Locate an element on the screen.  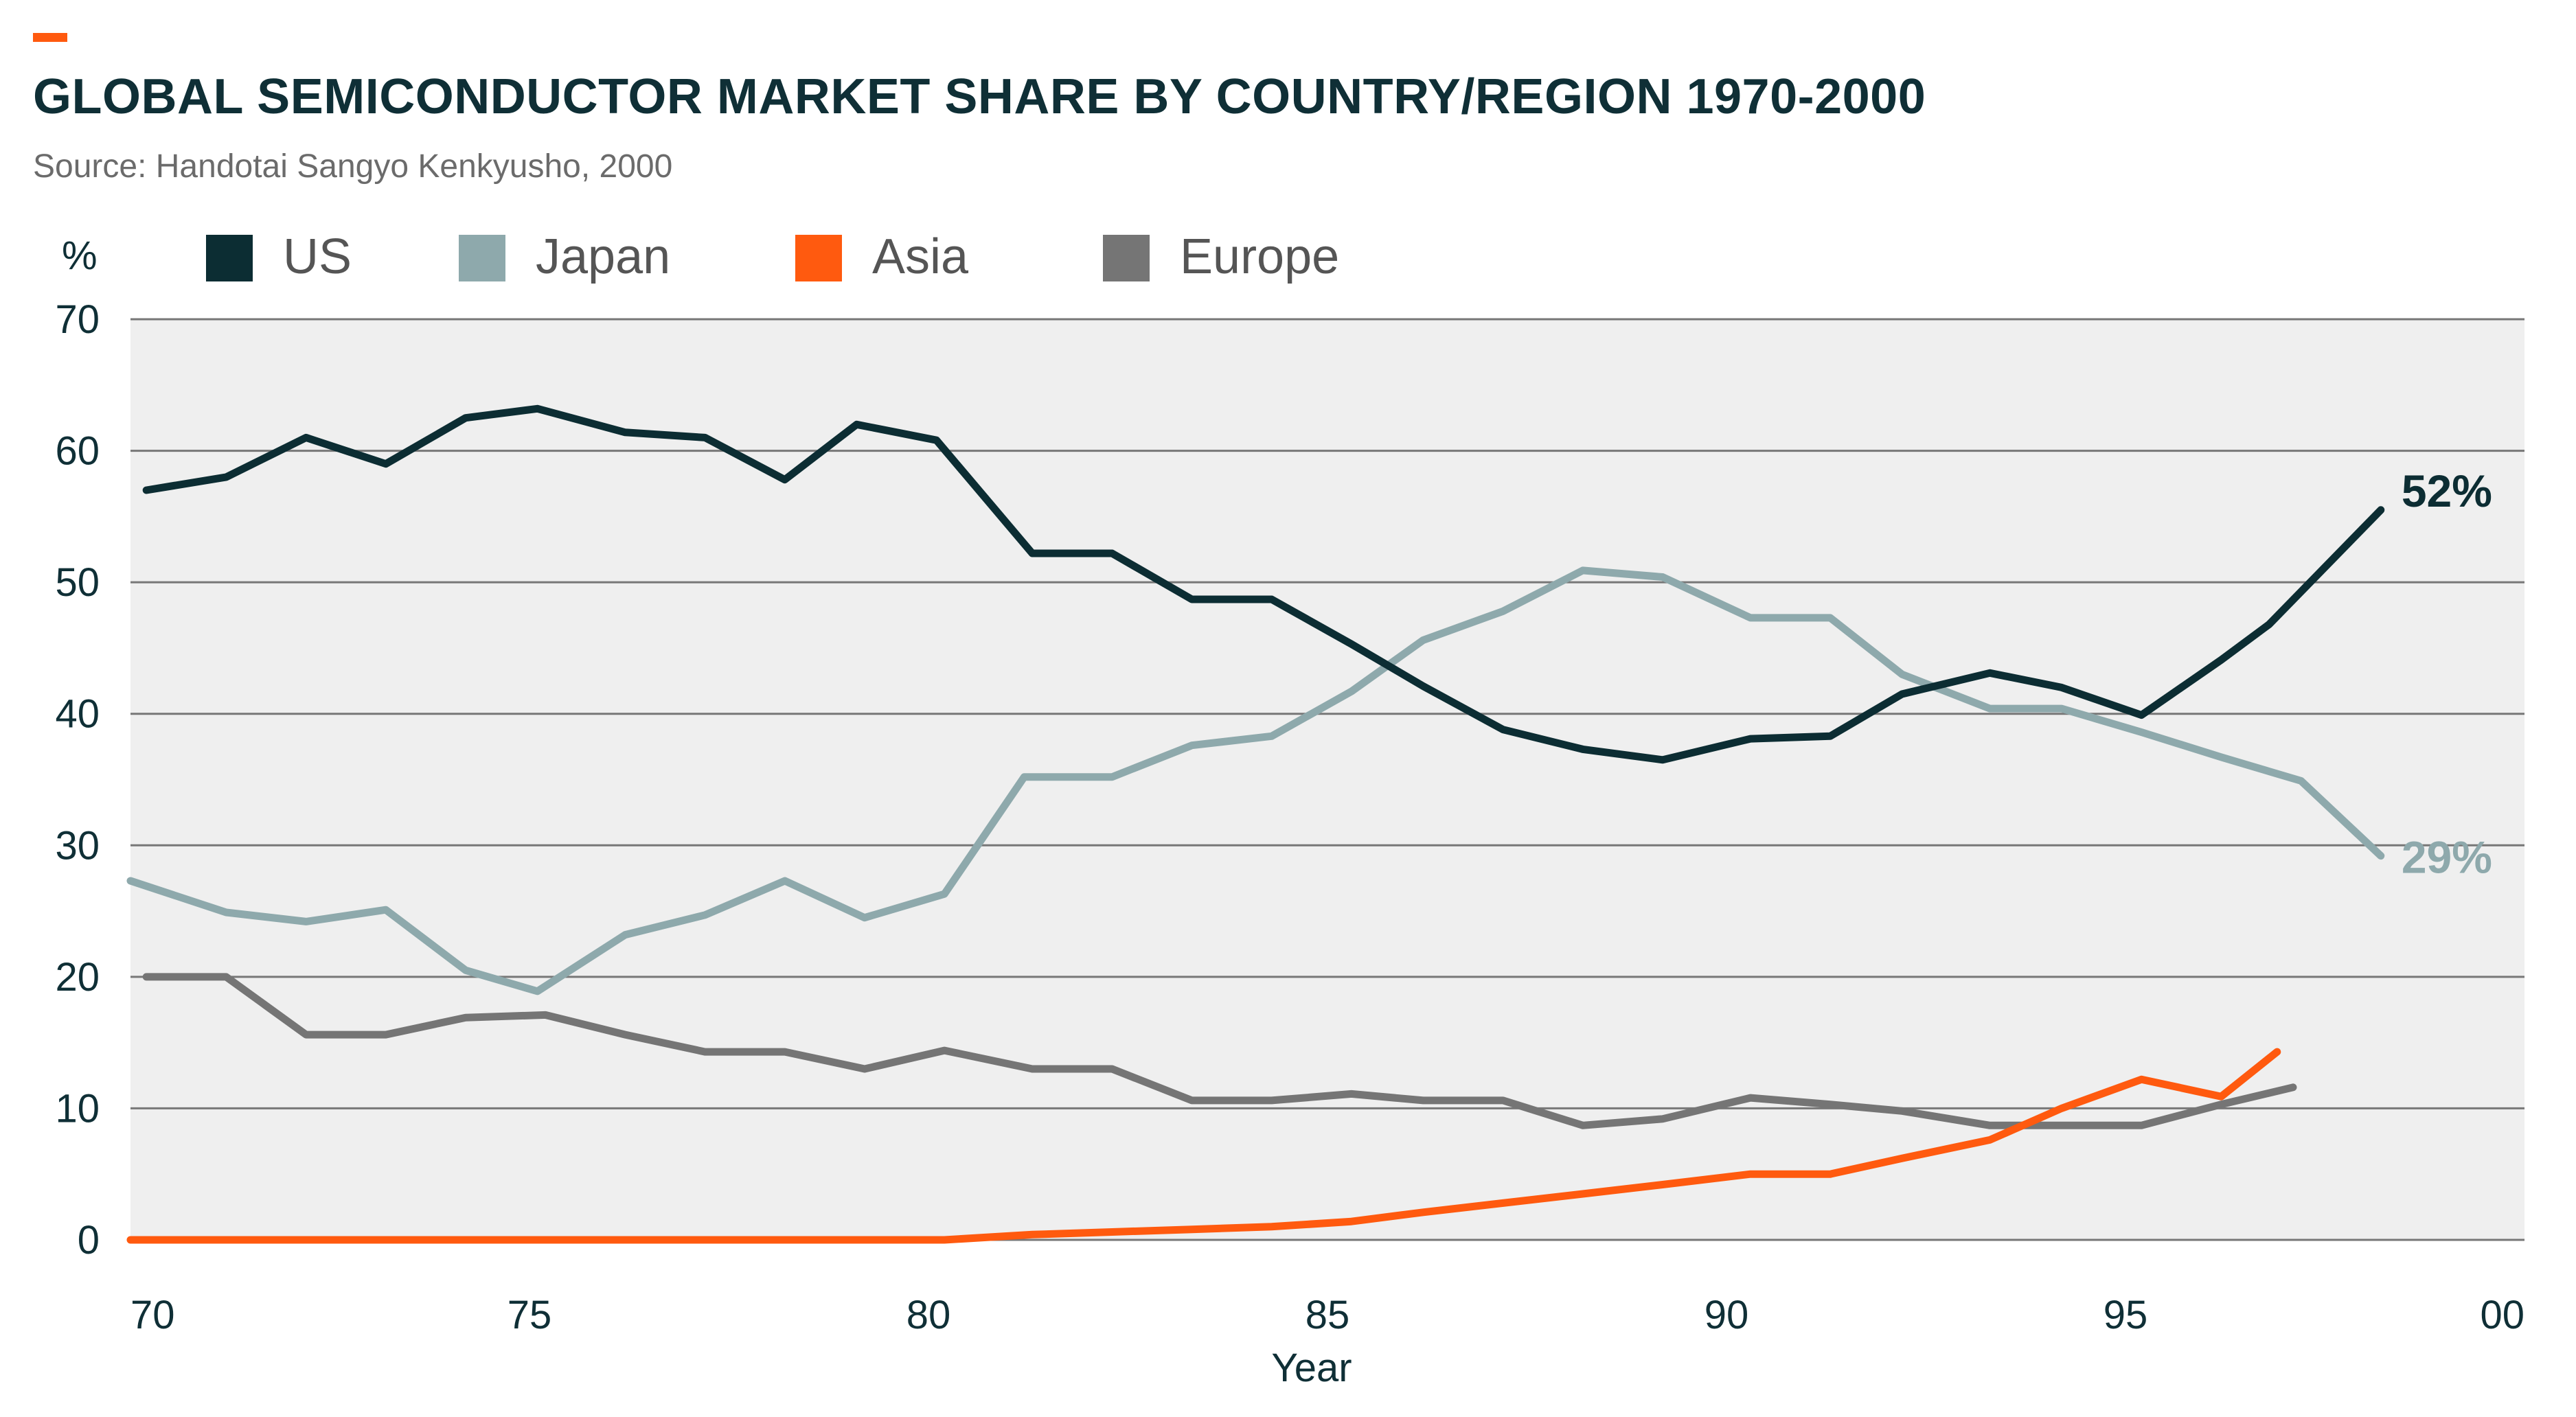
end-label-japan: 29% is located at coordinates (2447, 857).